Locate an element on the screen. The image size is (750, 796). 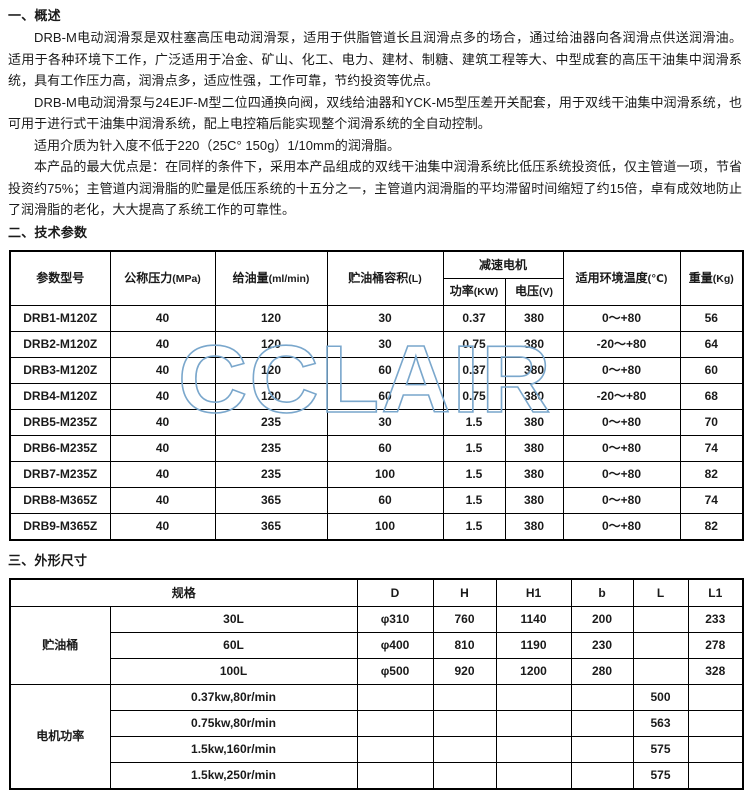
dimensions-heading: 三、外形尺寸 is located at coordinates (48, 560).